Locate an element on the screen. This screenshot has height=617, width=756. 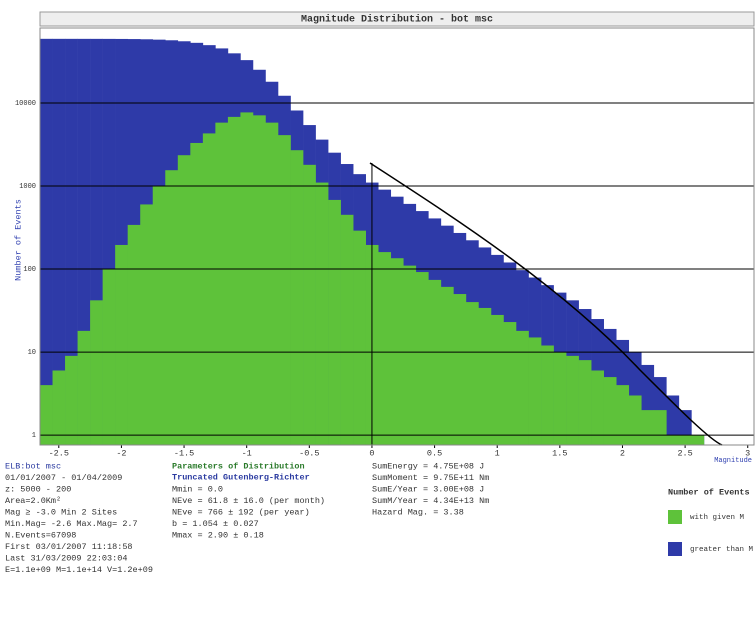
x-tick-label: 1 is located at coordinates (497, 453).